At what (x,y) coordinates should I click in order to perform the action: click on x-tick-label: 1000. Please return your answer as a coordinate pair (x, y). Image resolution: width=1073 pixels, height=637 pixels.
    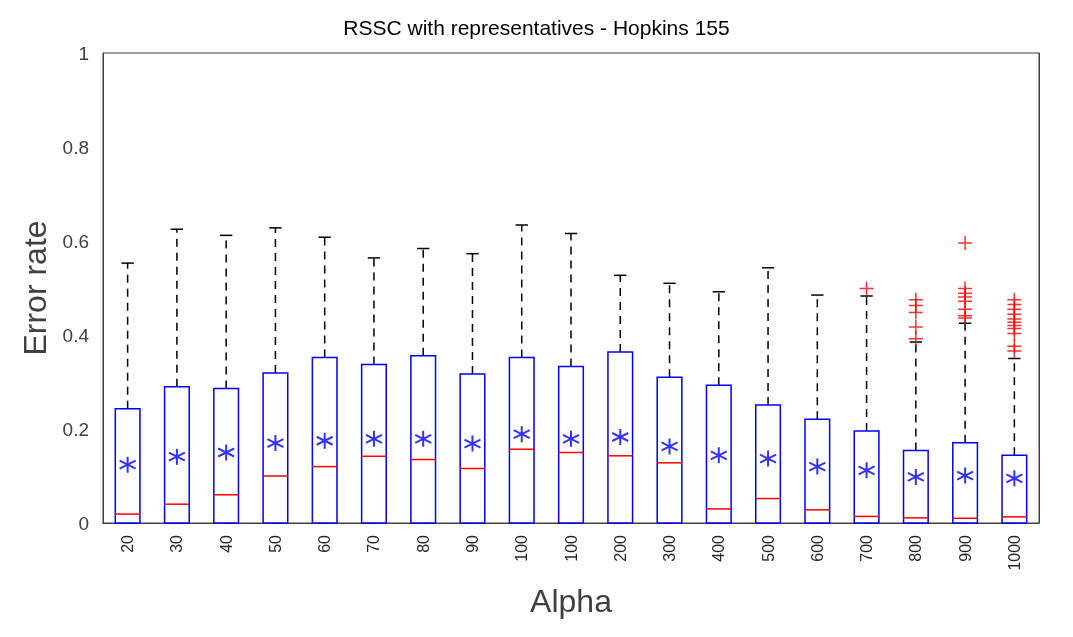
    Looking at the image, I should click on (1014, 552).